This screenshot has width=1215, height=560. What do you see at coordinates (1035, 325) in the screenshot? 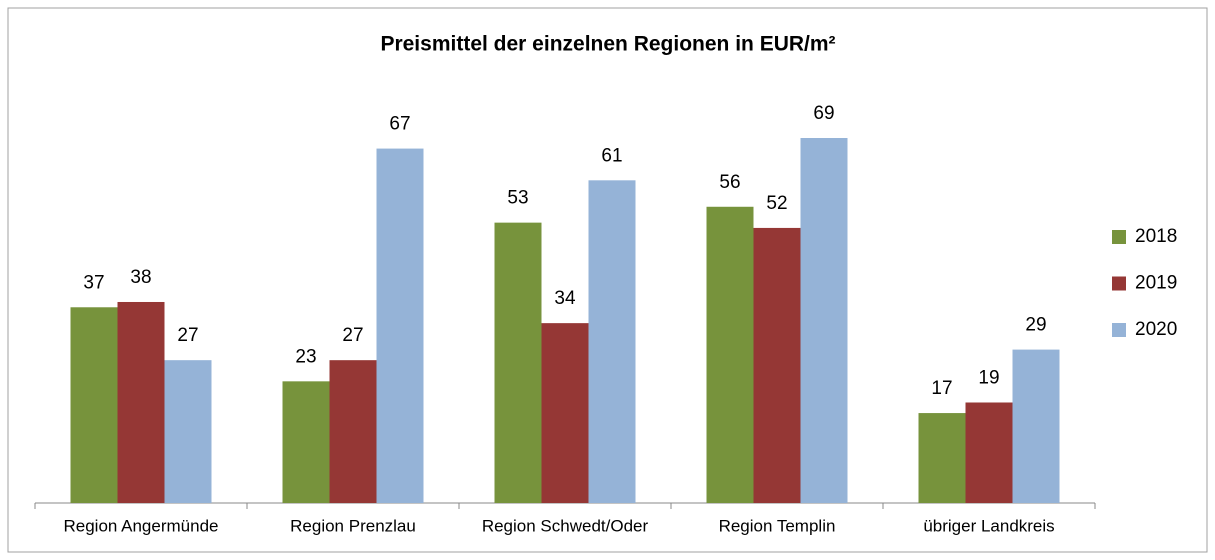
I see `value-label: 29` at bounding box center [1035, 325].